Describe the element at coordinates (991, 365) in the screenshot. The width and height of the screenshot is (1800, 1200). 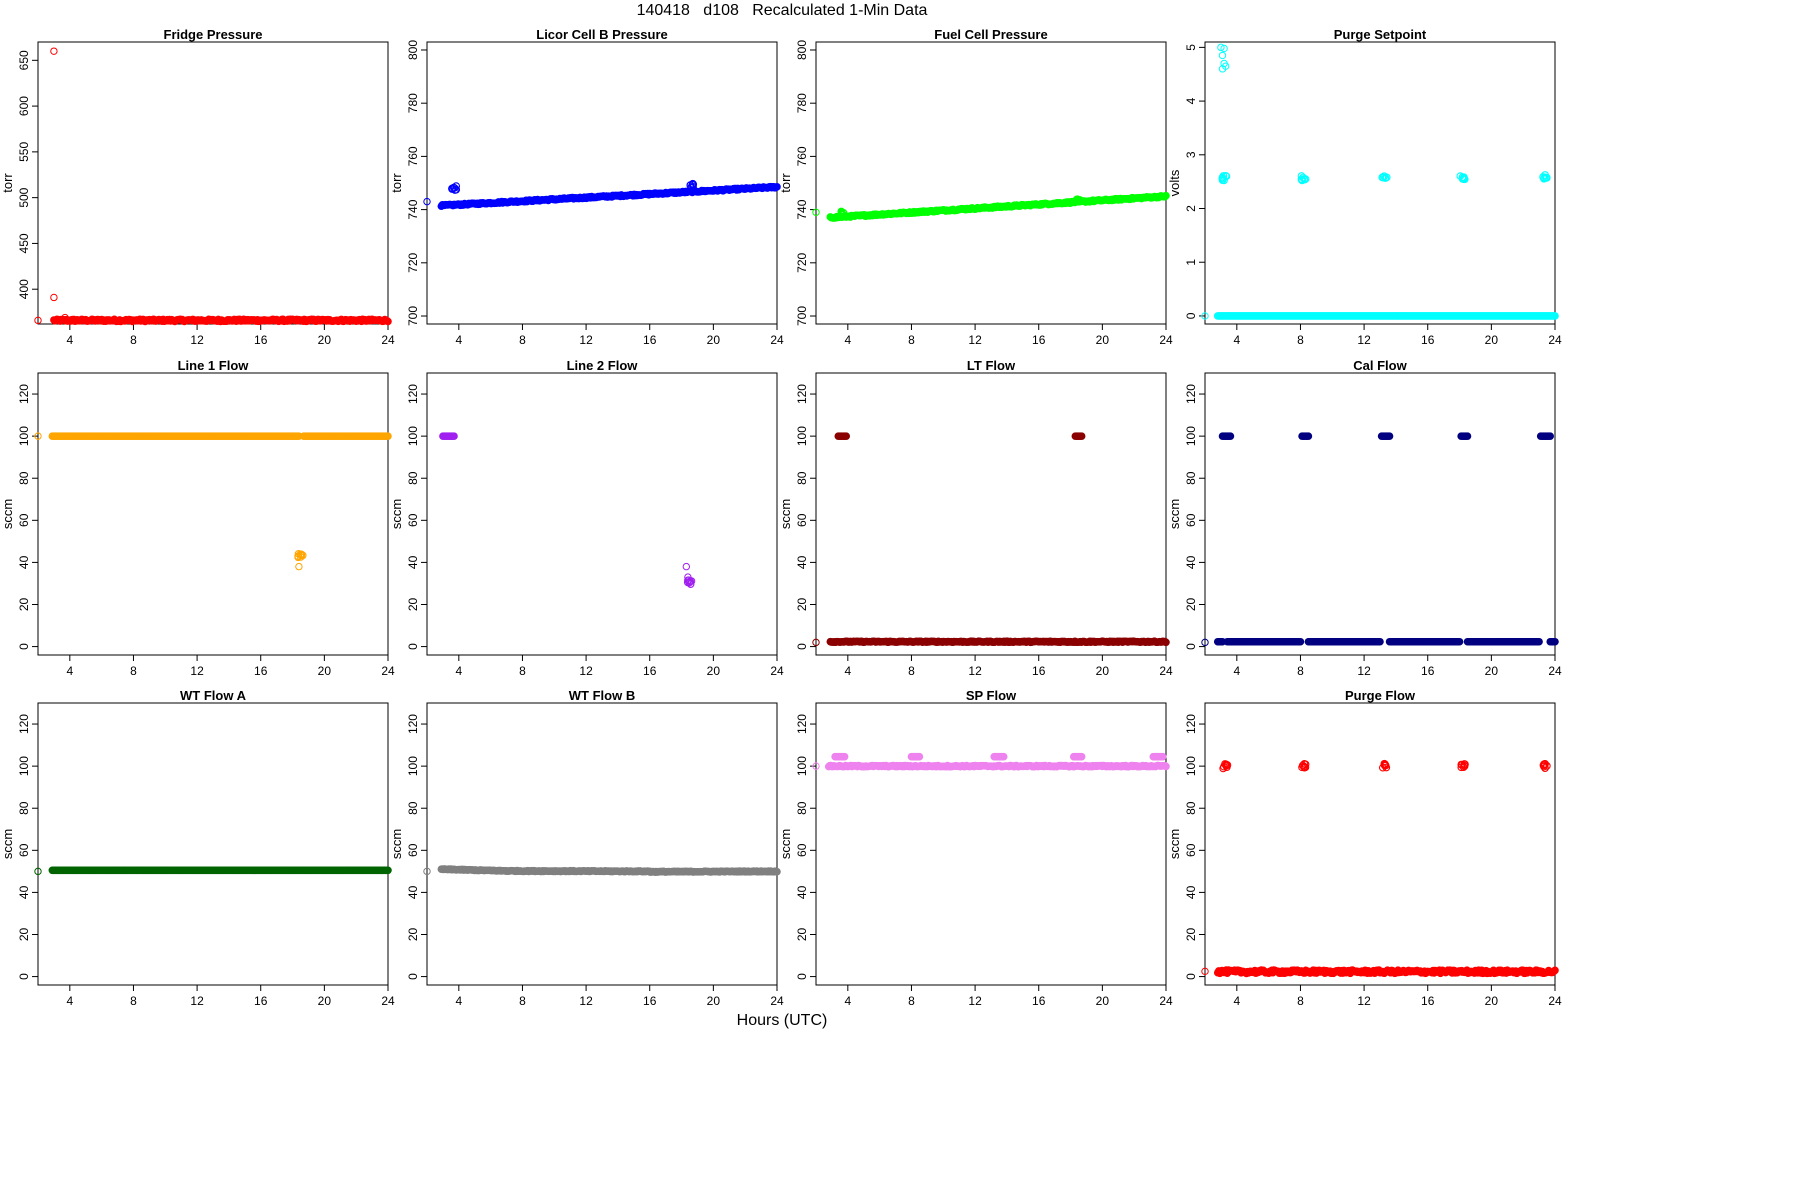
I see `chart-title: LT Flow` at that location.